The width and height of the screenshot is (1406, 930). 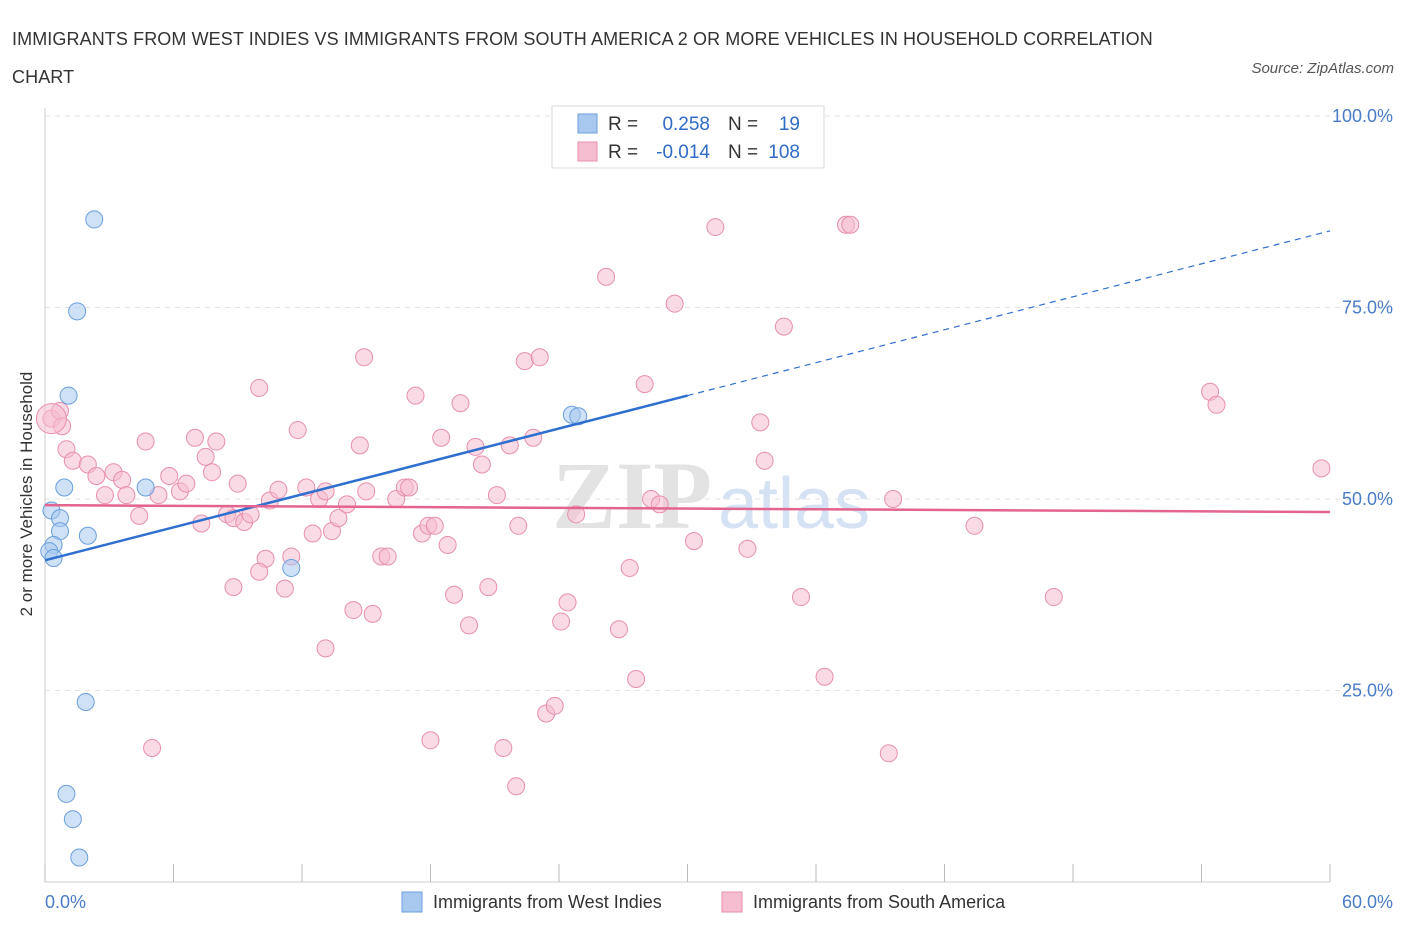 What do you see at coordinates (732, 902) in the screenshot?
I see `series-legend-swatch-south-america` at bounding box center [732, 902].